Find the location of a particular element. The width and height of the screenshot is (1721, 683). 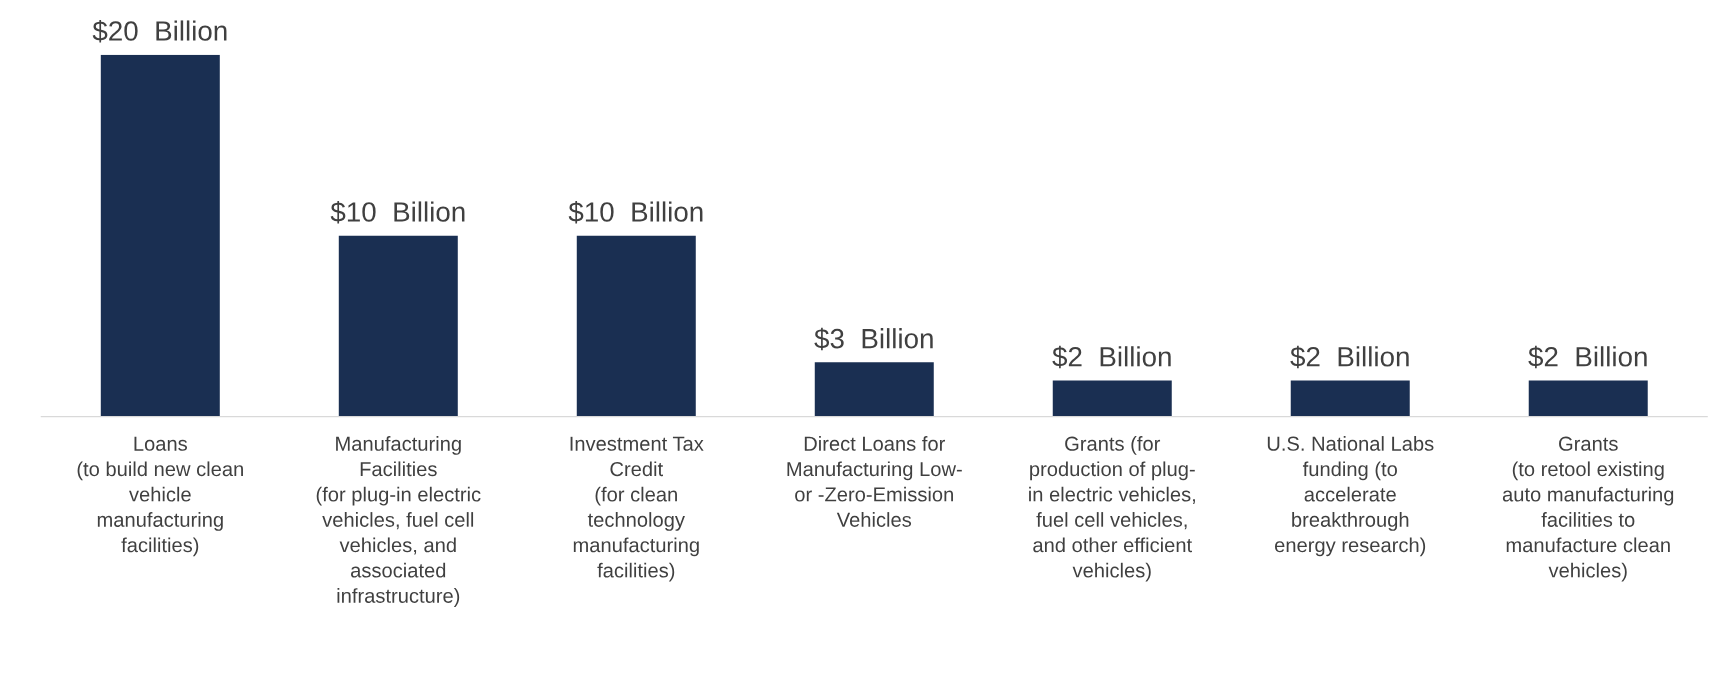

x-tick-label: Loans (to build new clean vehicle manufacturing facilities) is located at coordinates (160, 496).